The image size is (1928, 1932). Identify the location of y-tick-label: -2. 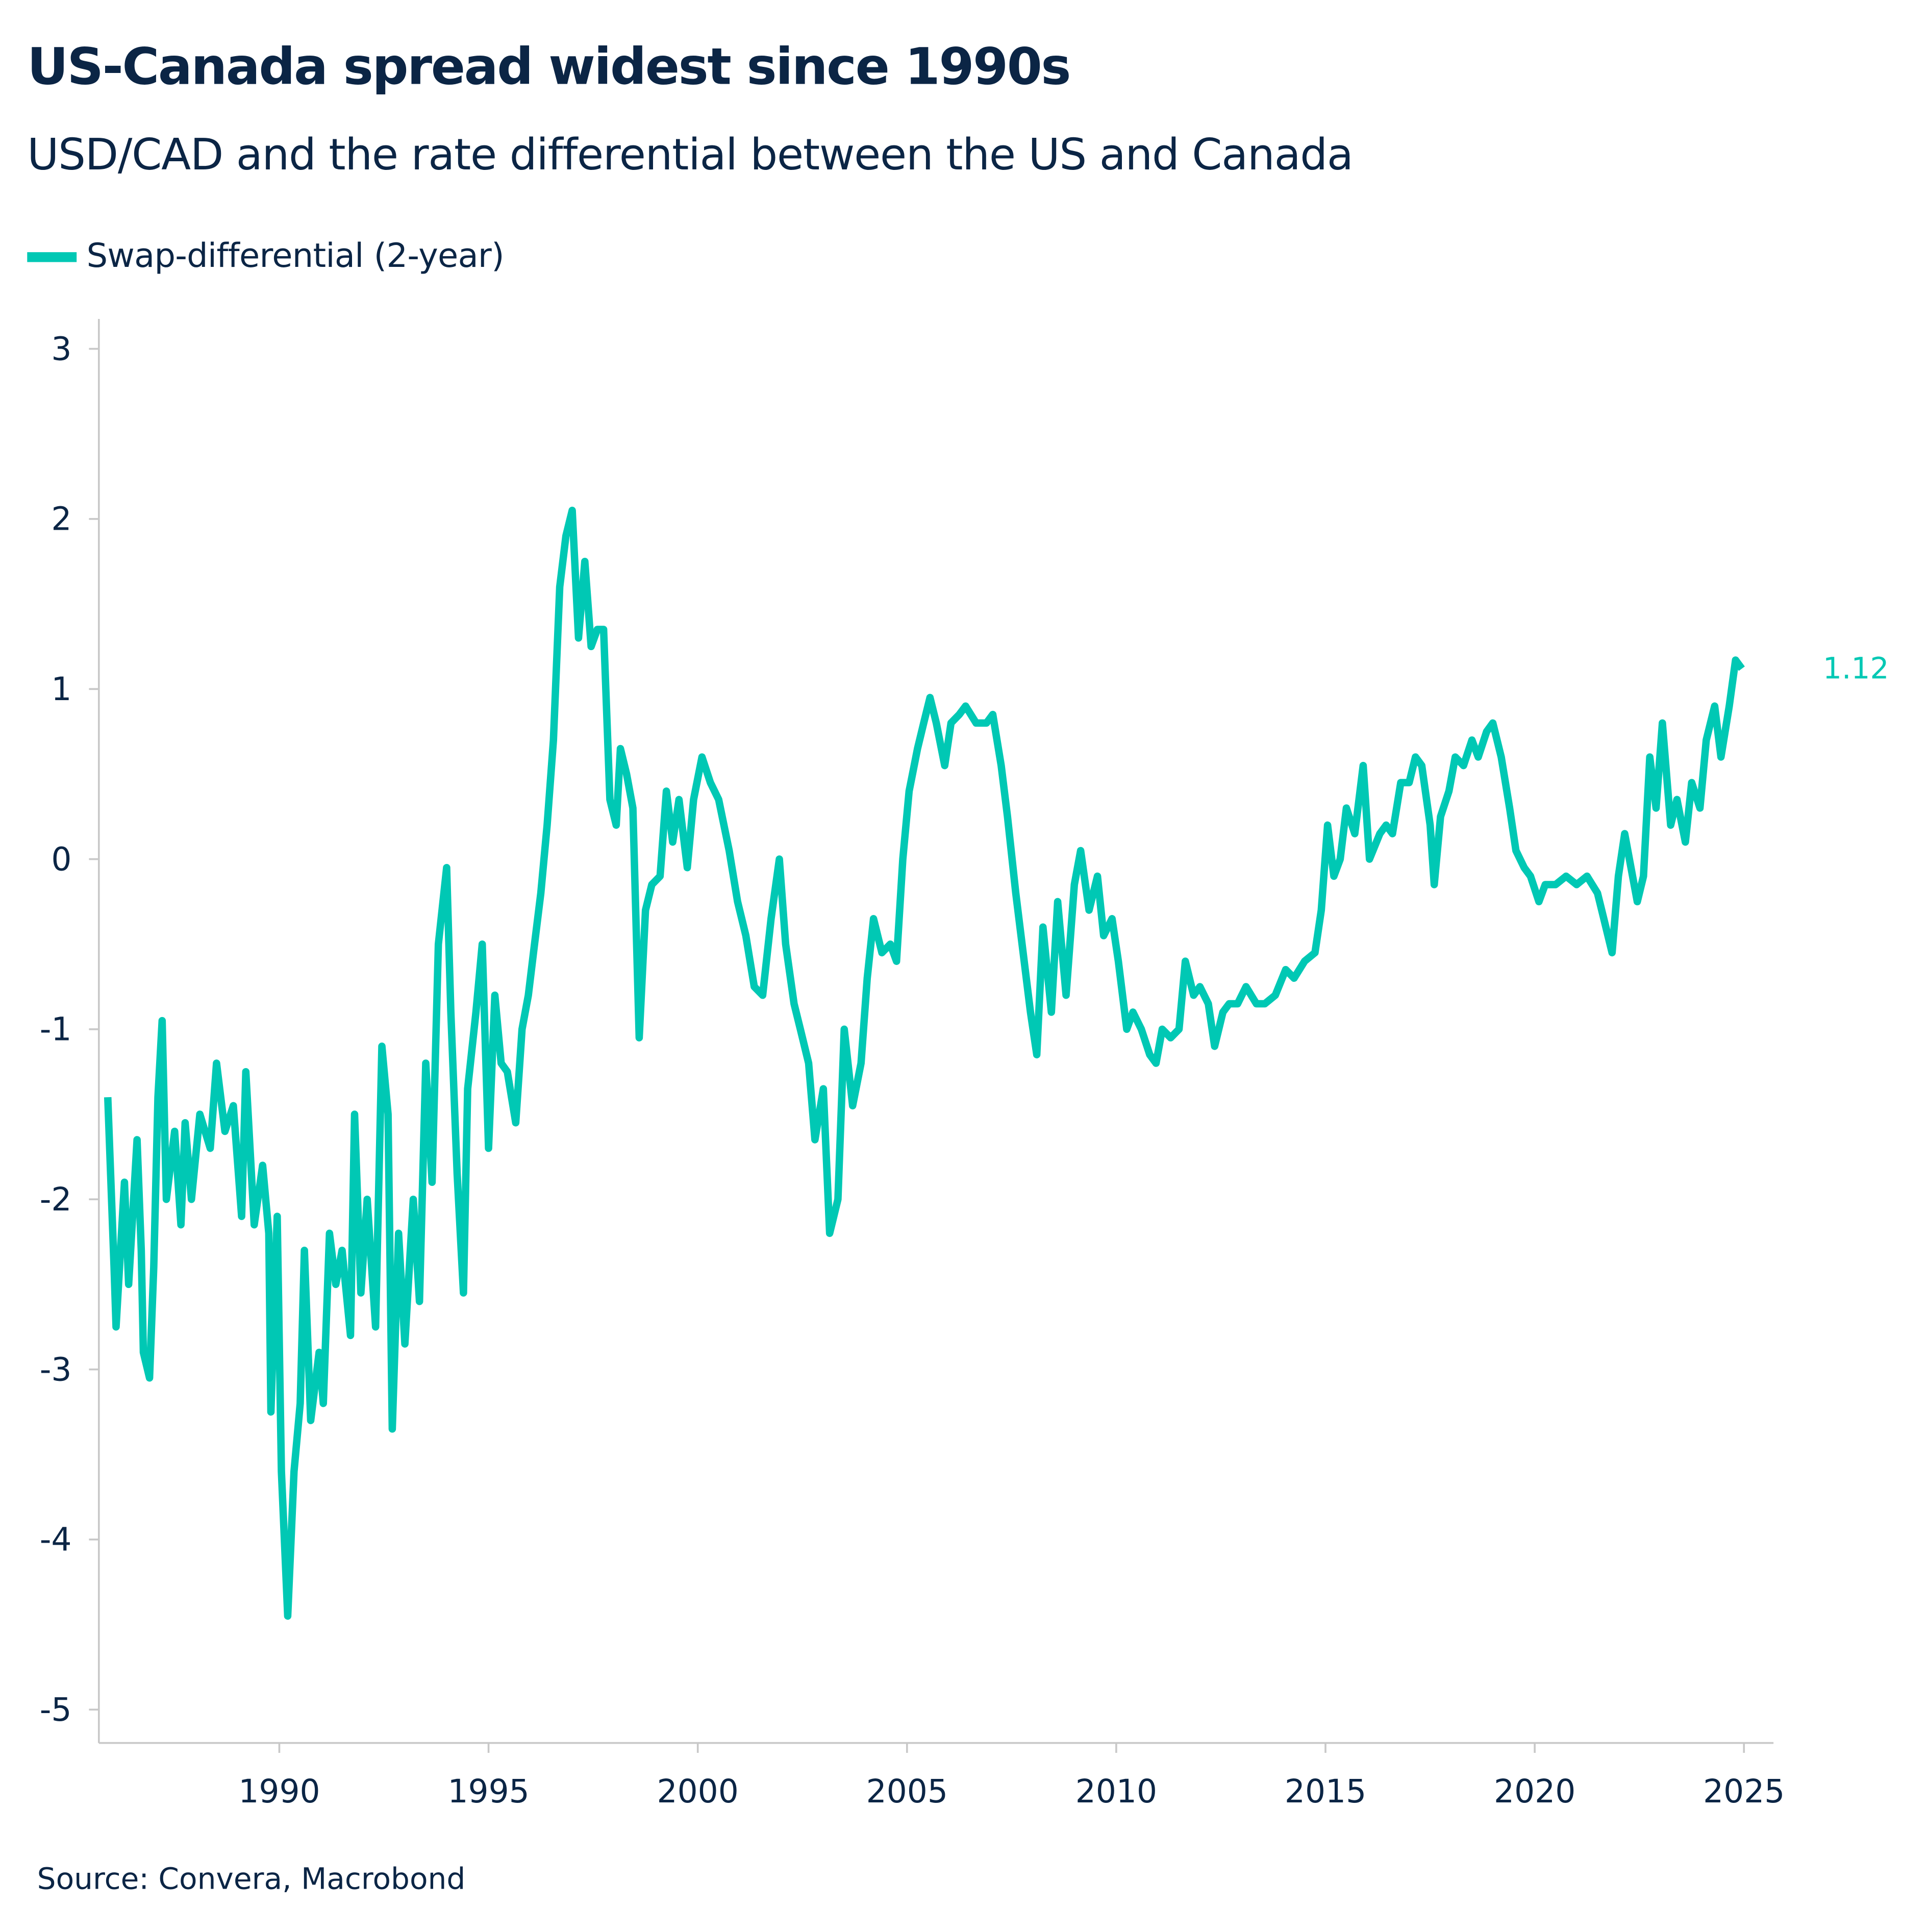
(56, 1200).